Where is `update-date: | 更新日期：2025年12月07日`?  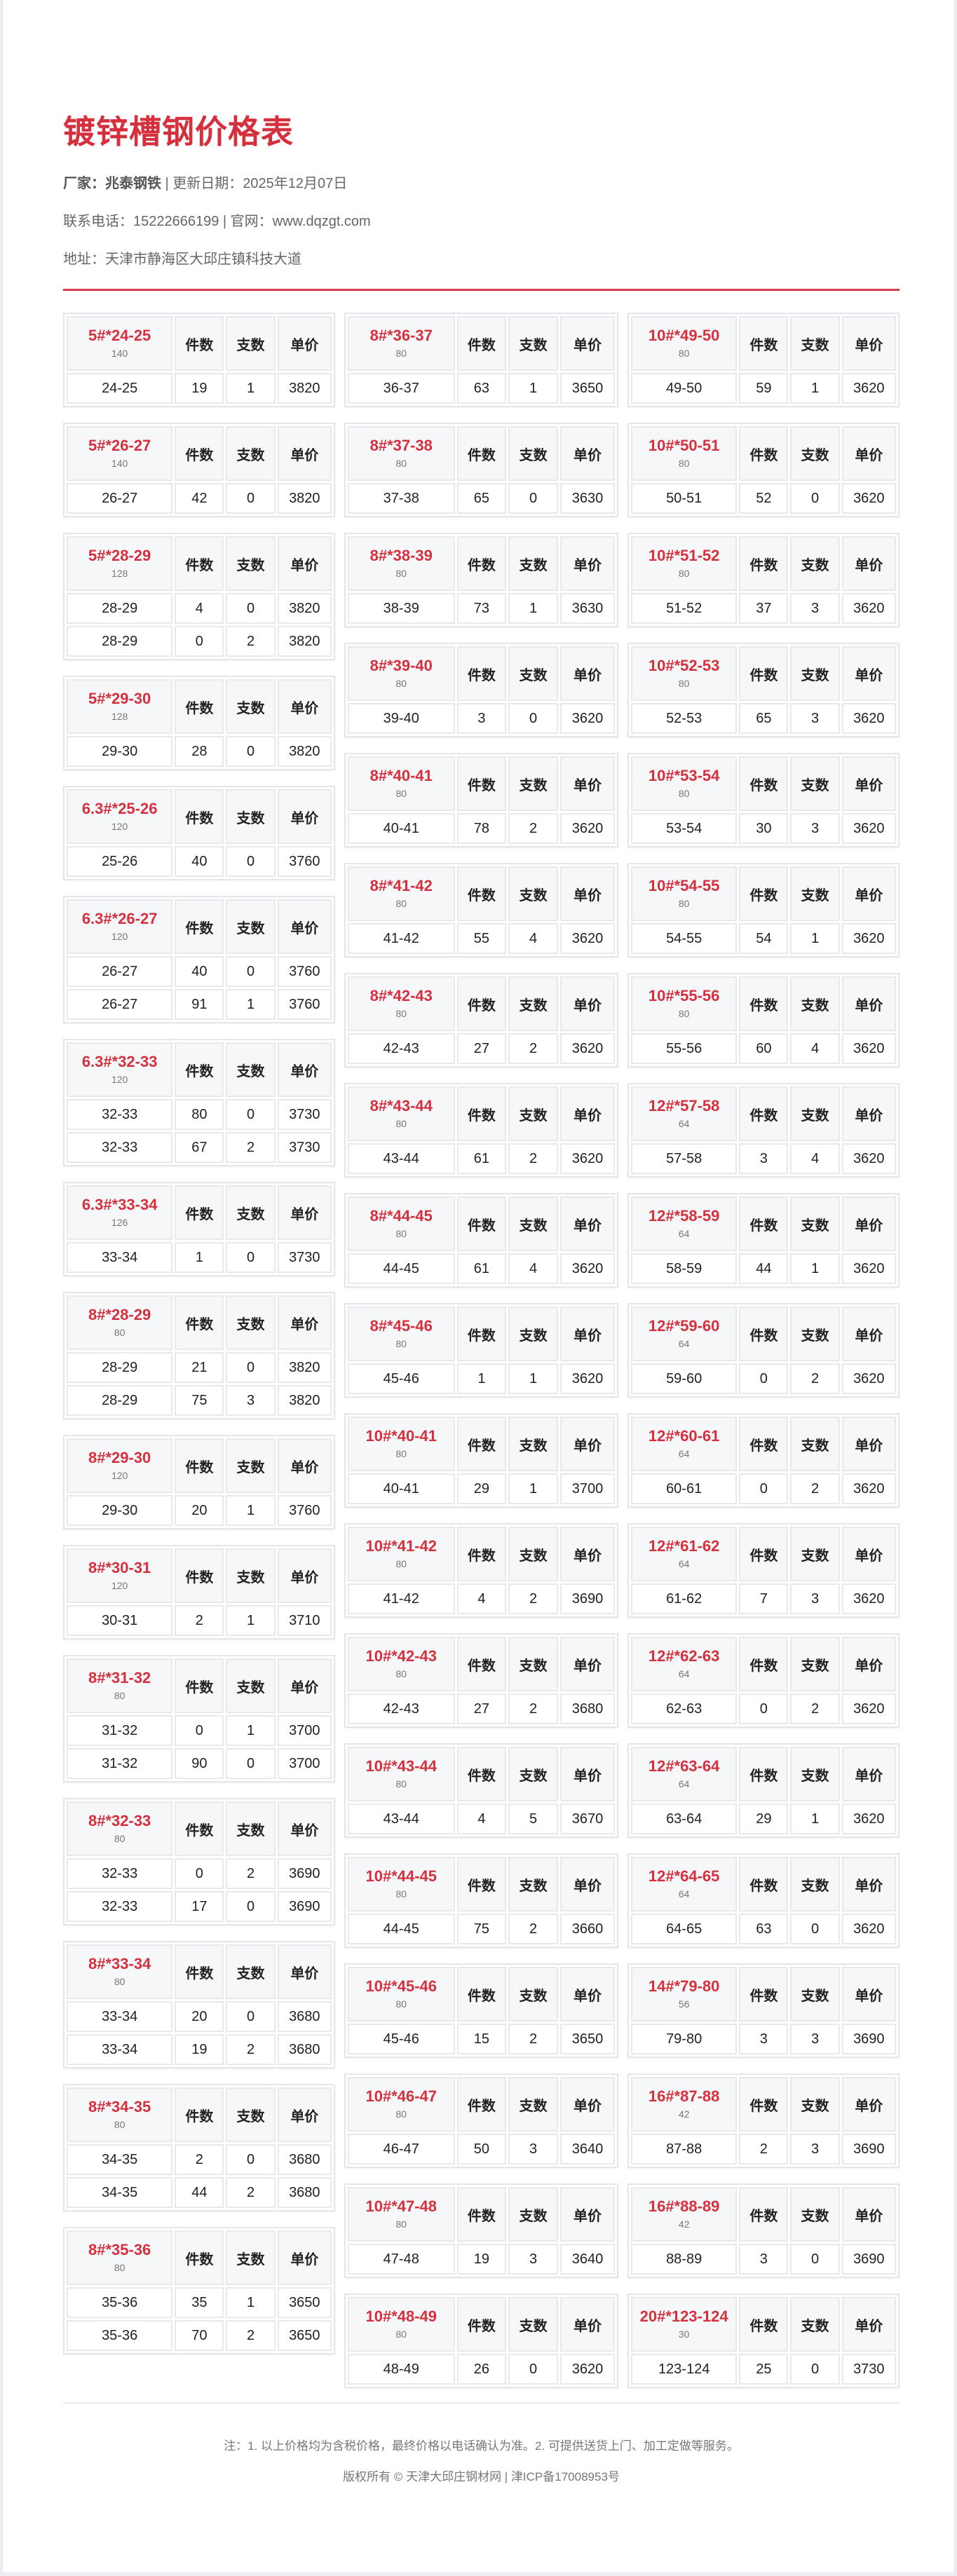 update-date: | 更新日期：2025年12月07日 is located at coordinates (254, 183).